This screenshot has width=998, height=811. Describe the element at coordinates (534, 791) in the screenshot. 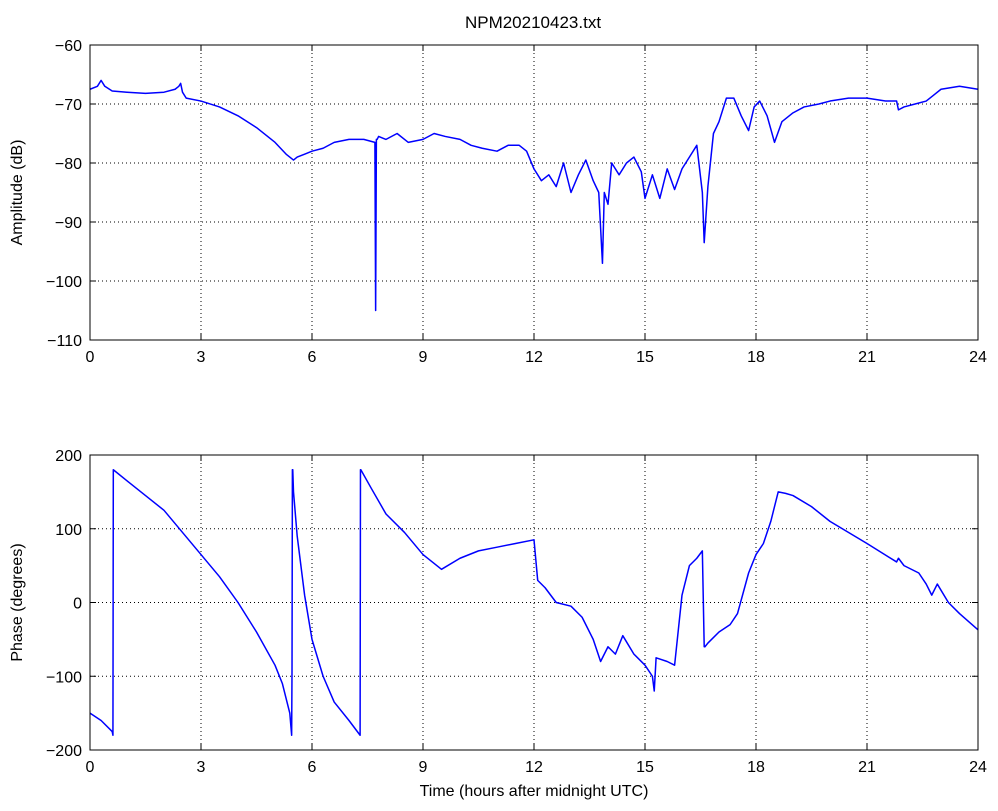

I see `x-axis-label: Time (hours after midnight UTC)` at that location.